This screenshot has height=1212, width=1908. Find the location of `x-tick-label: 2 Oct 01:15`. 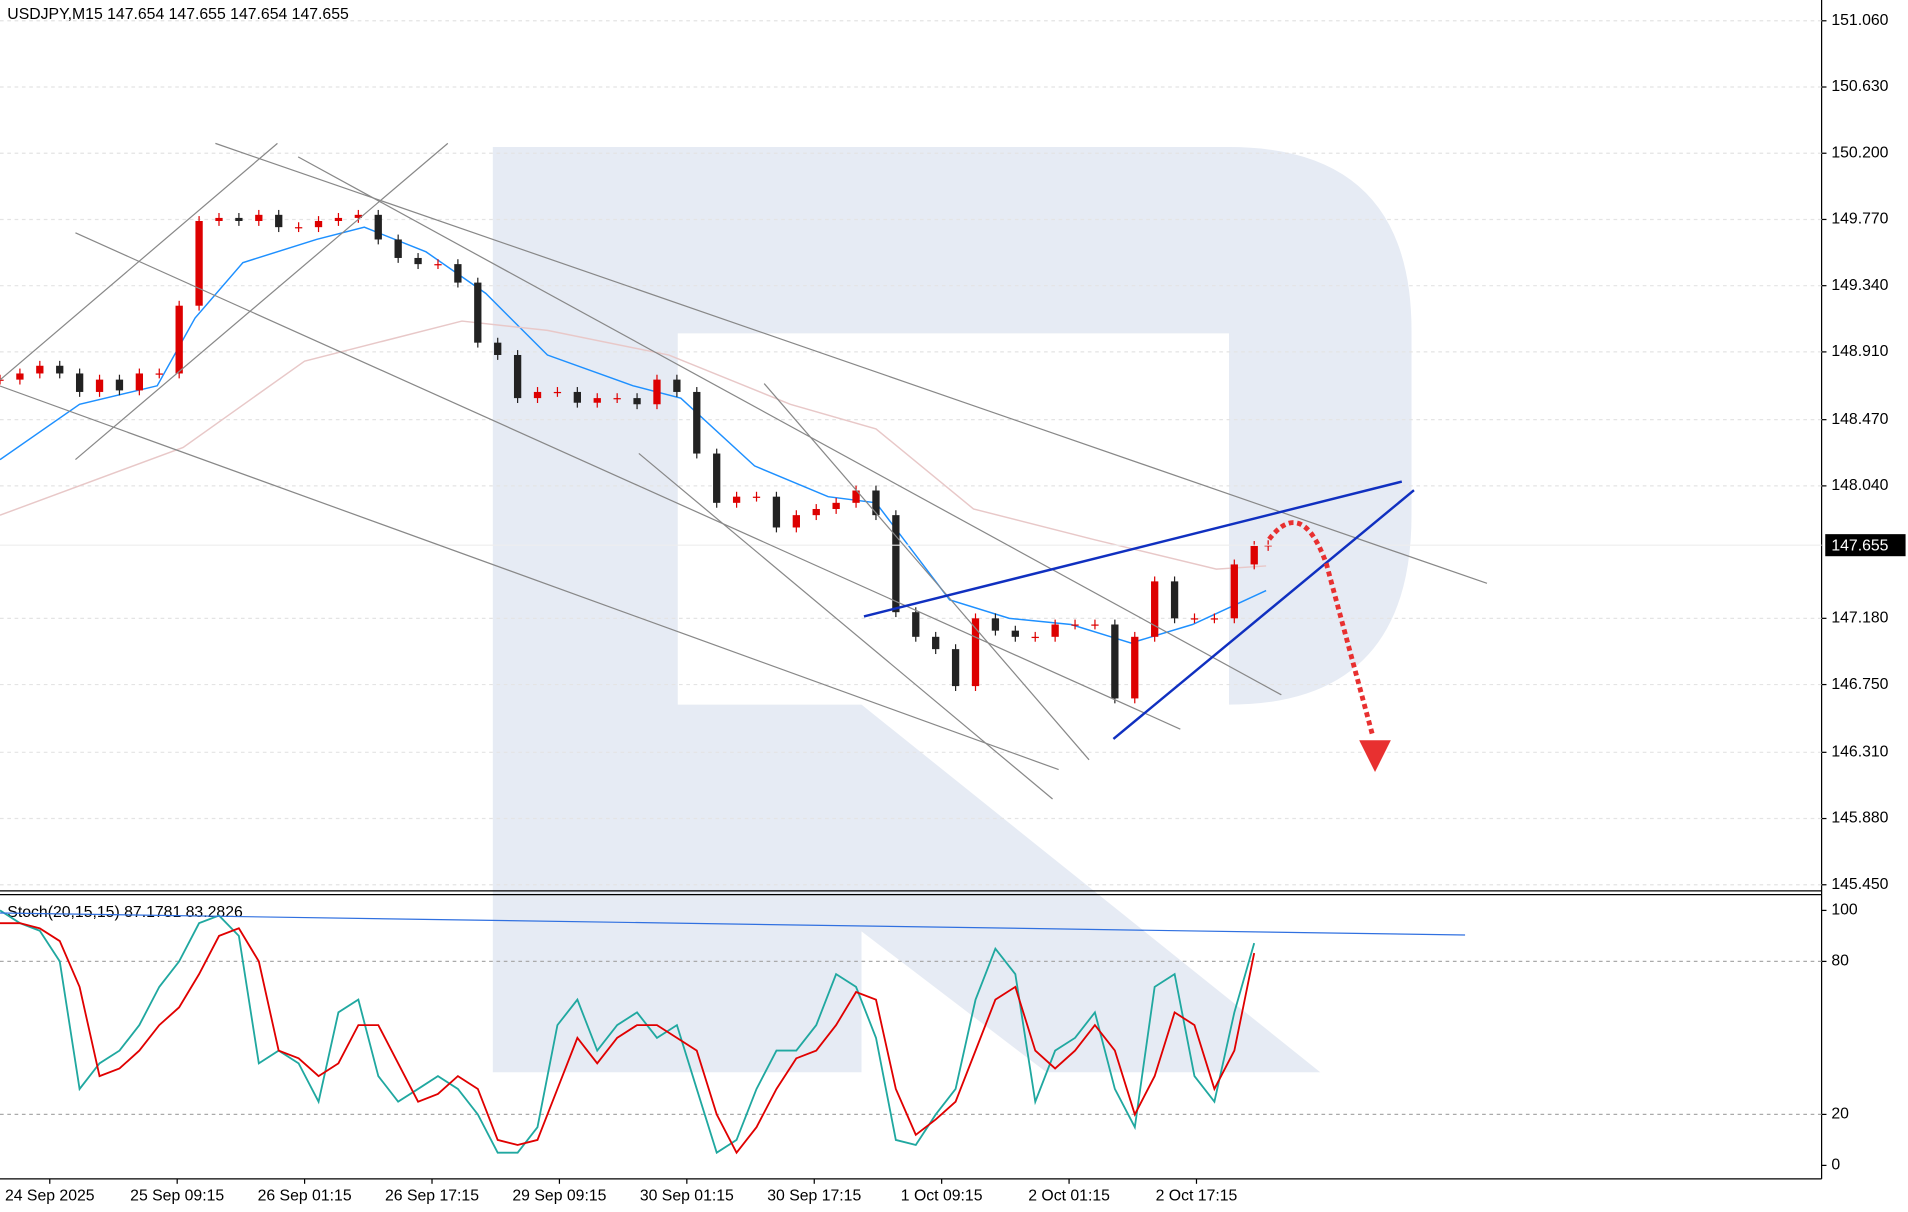

x-tick-label: 2 Oct 01:15 is located at coordinates (1069, 1195).